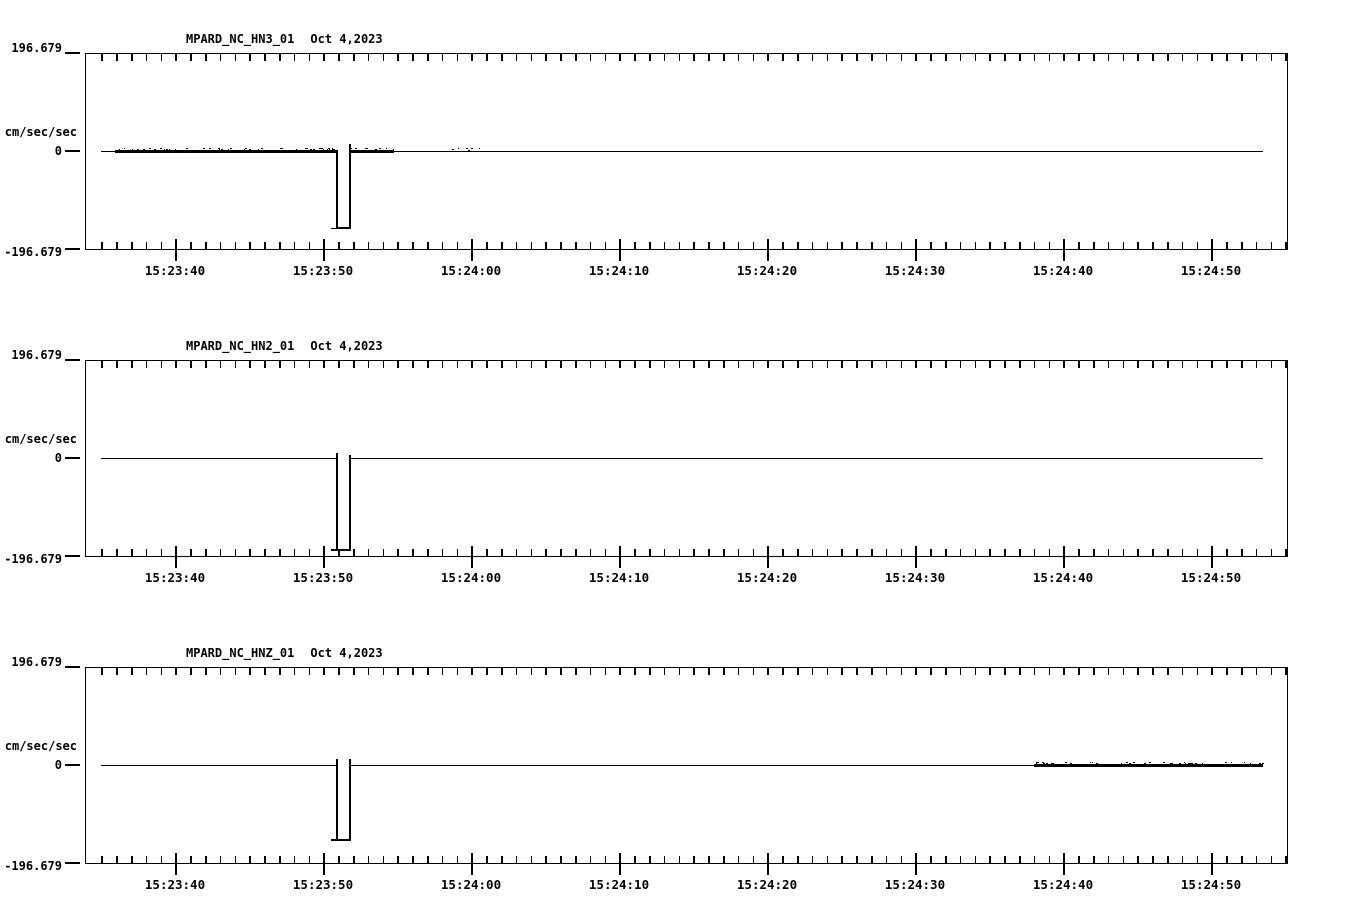 The width and height of the screenshot is (1358, 924). I want to click on station-code: MPARD_NC_HNZ_01, so click(240, 653).